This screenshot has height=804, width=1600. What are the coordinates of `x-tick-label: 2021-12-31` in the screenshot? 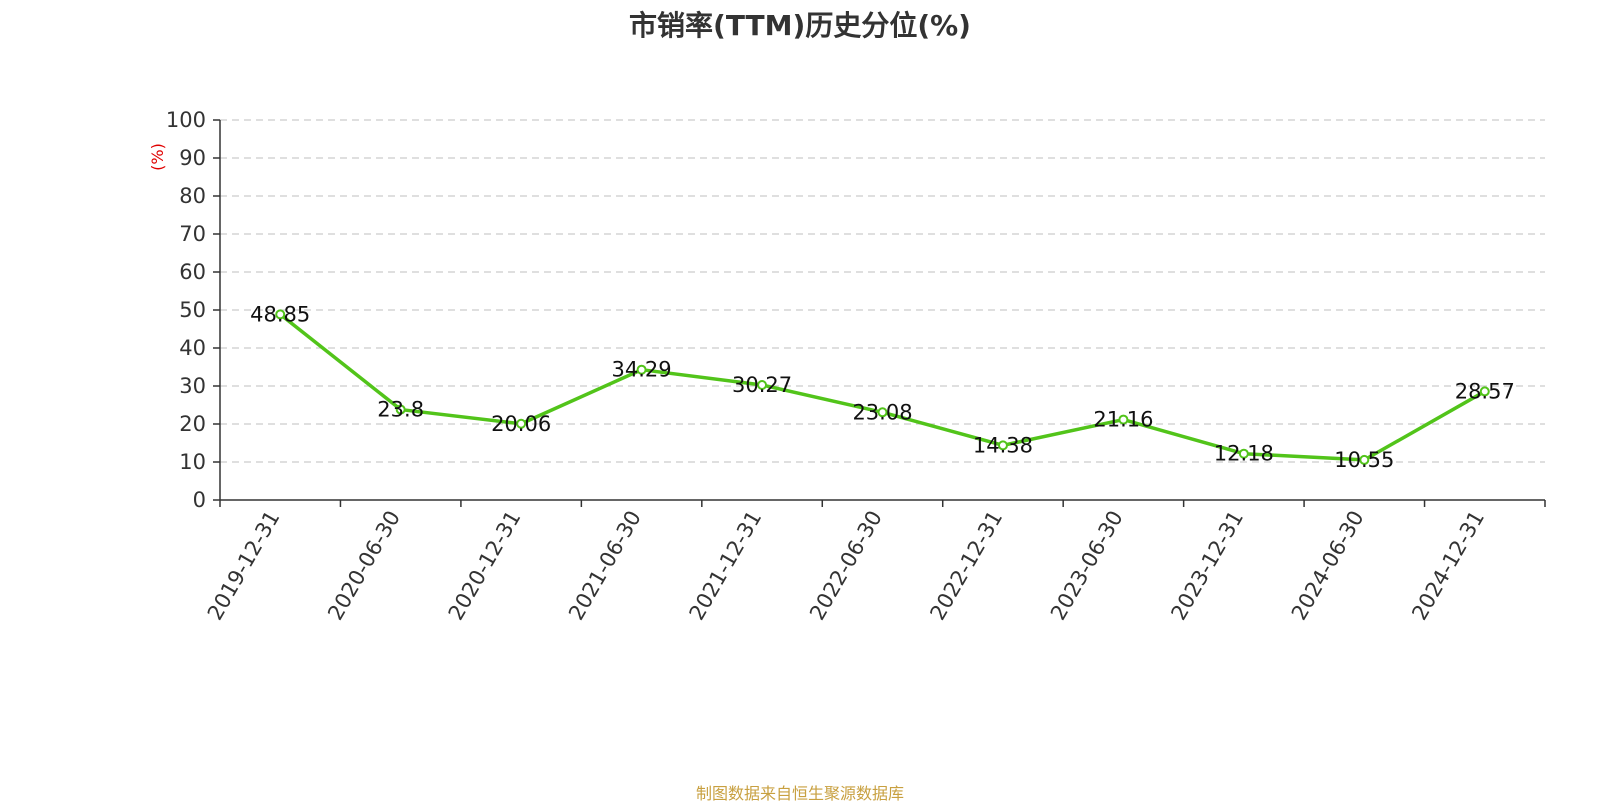 It's located at (726, 566).